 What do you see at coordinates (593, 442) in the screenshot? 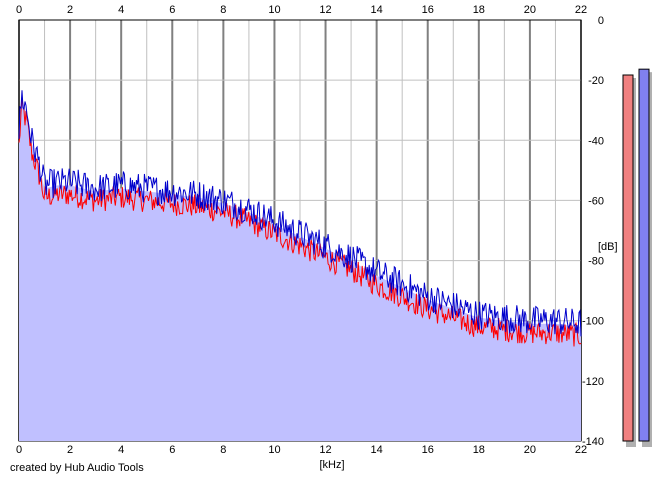
I see `y-tick-label: -140` at bounding box center [593, 442].